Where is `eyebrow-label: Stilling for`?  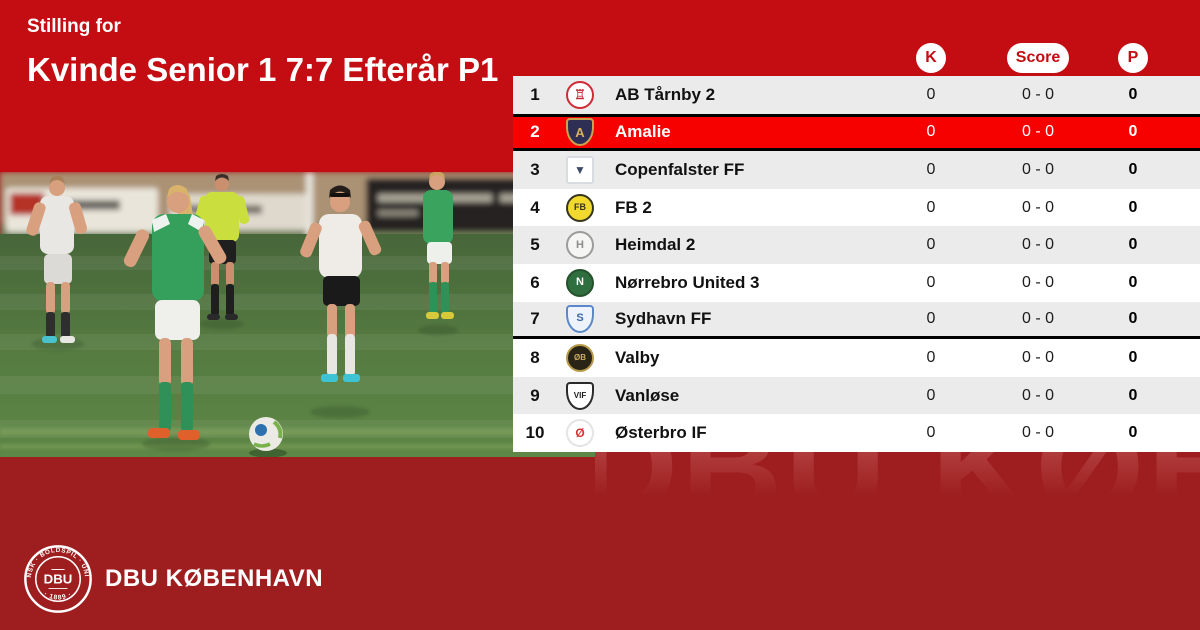 eyebrow-label: Stilling for is located at coordinates (74, 26).